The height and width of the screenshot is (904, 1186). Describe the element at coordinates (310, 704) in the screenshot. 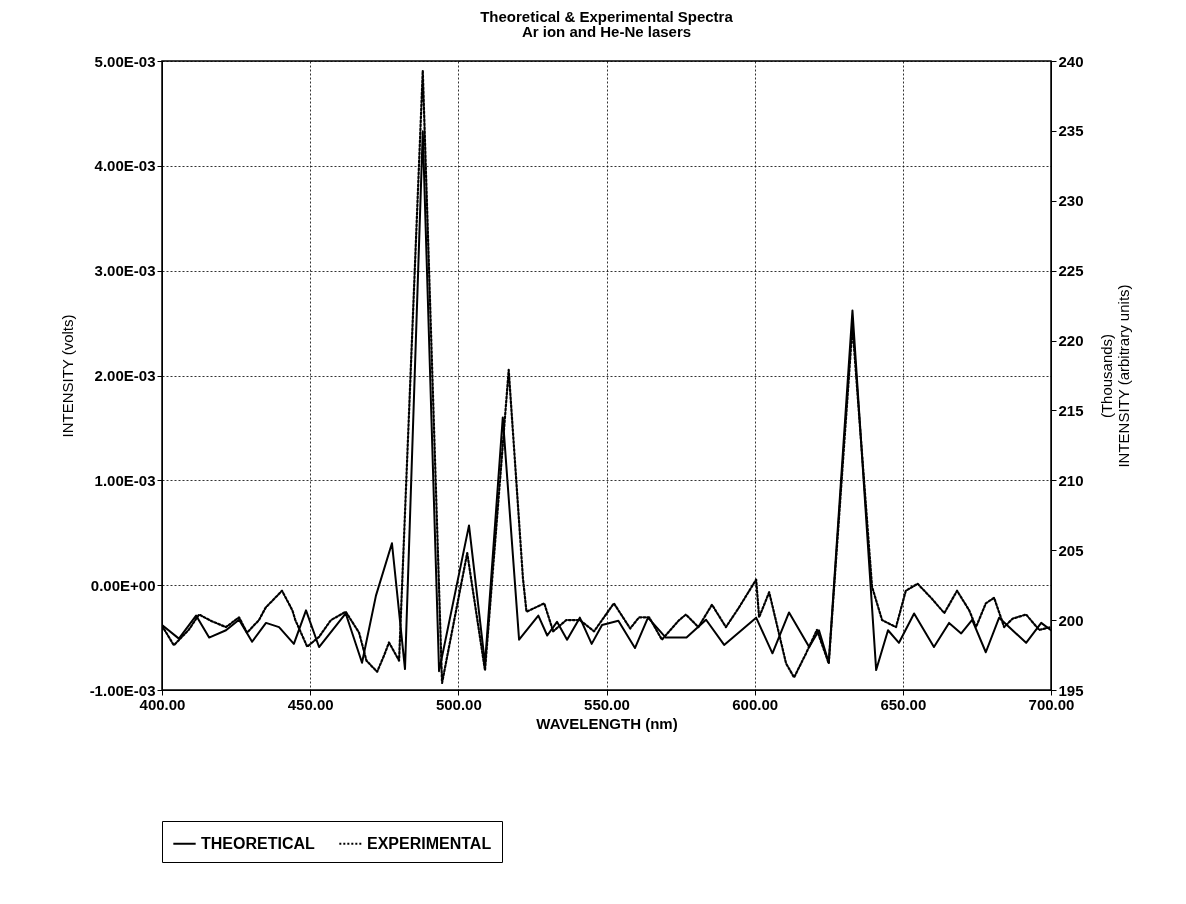

I see `x-tick-label: 450.00` at that location.